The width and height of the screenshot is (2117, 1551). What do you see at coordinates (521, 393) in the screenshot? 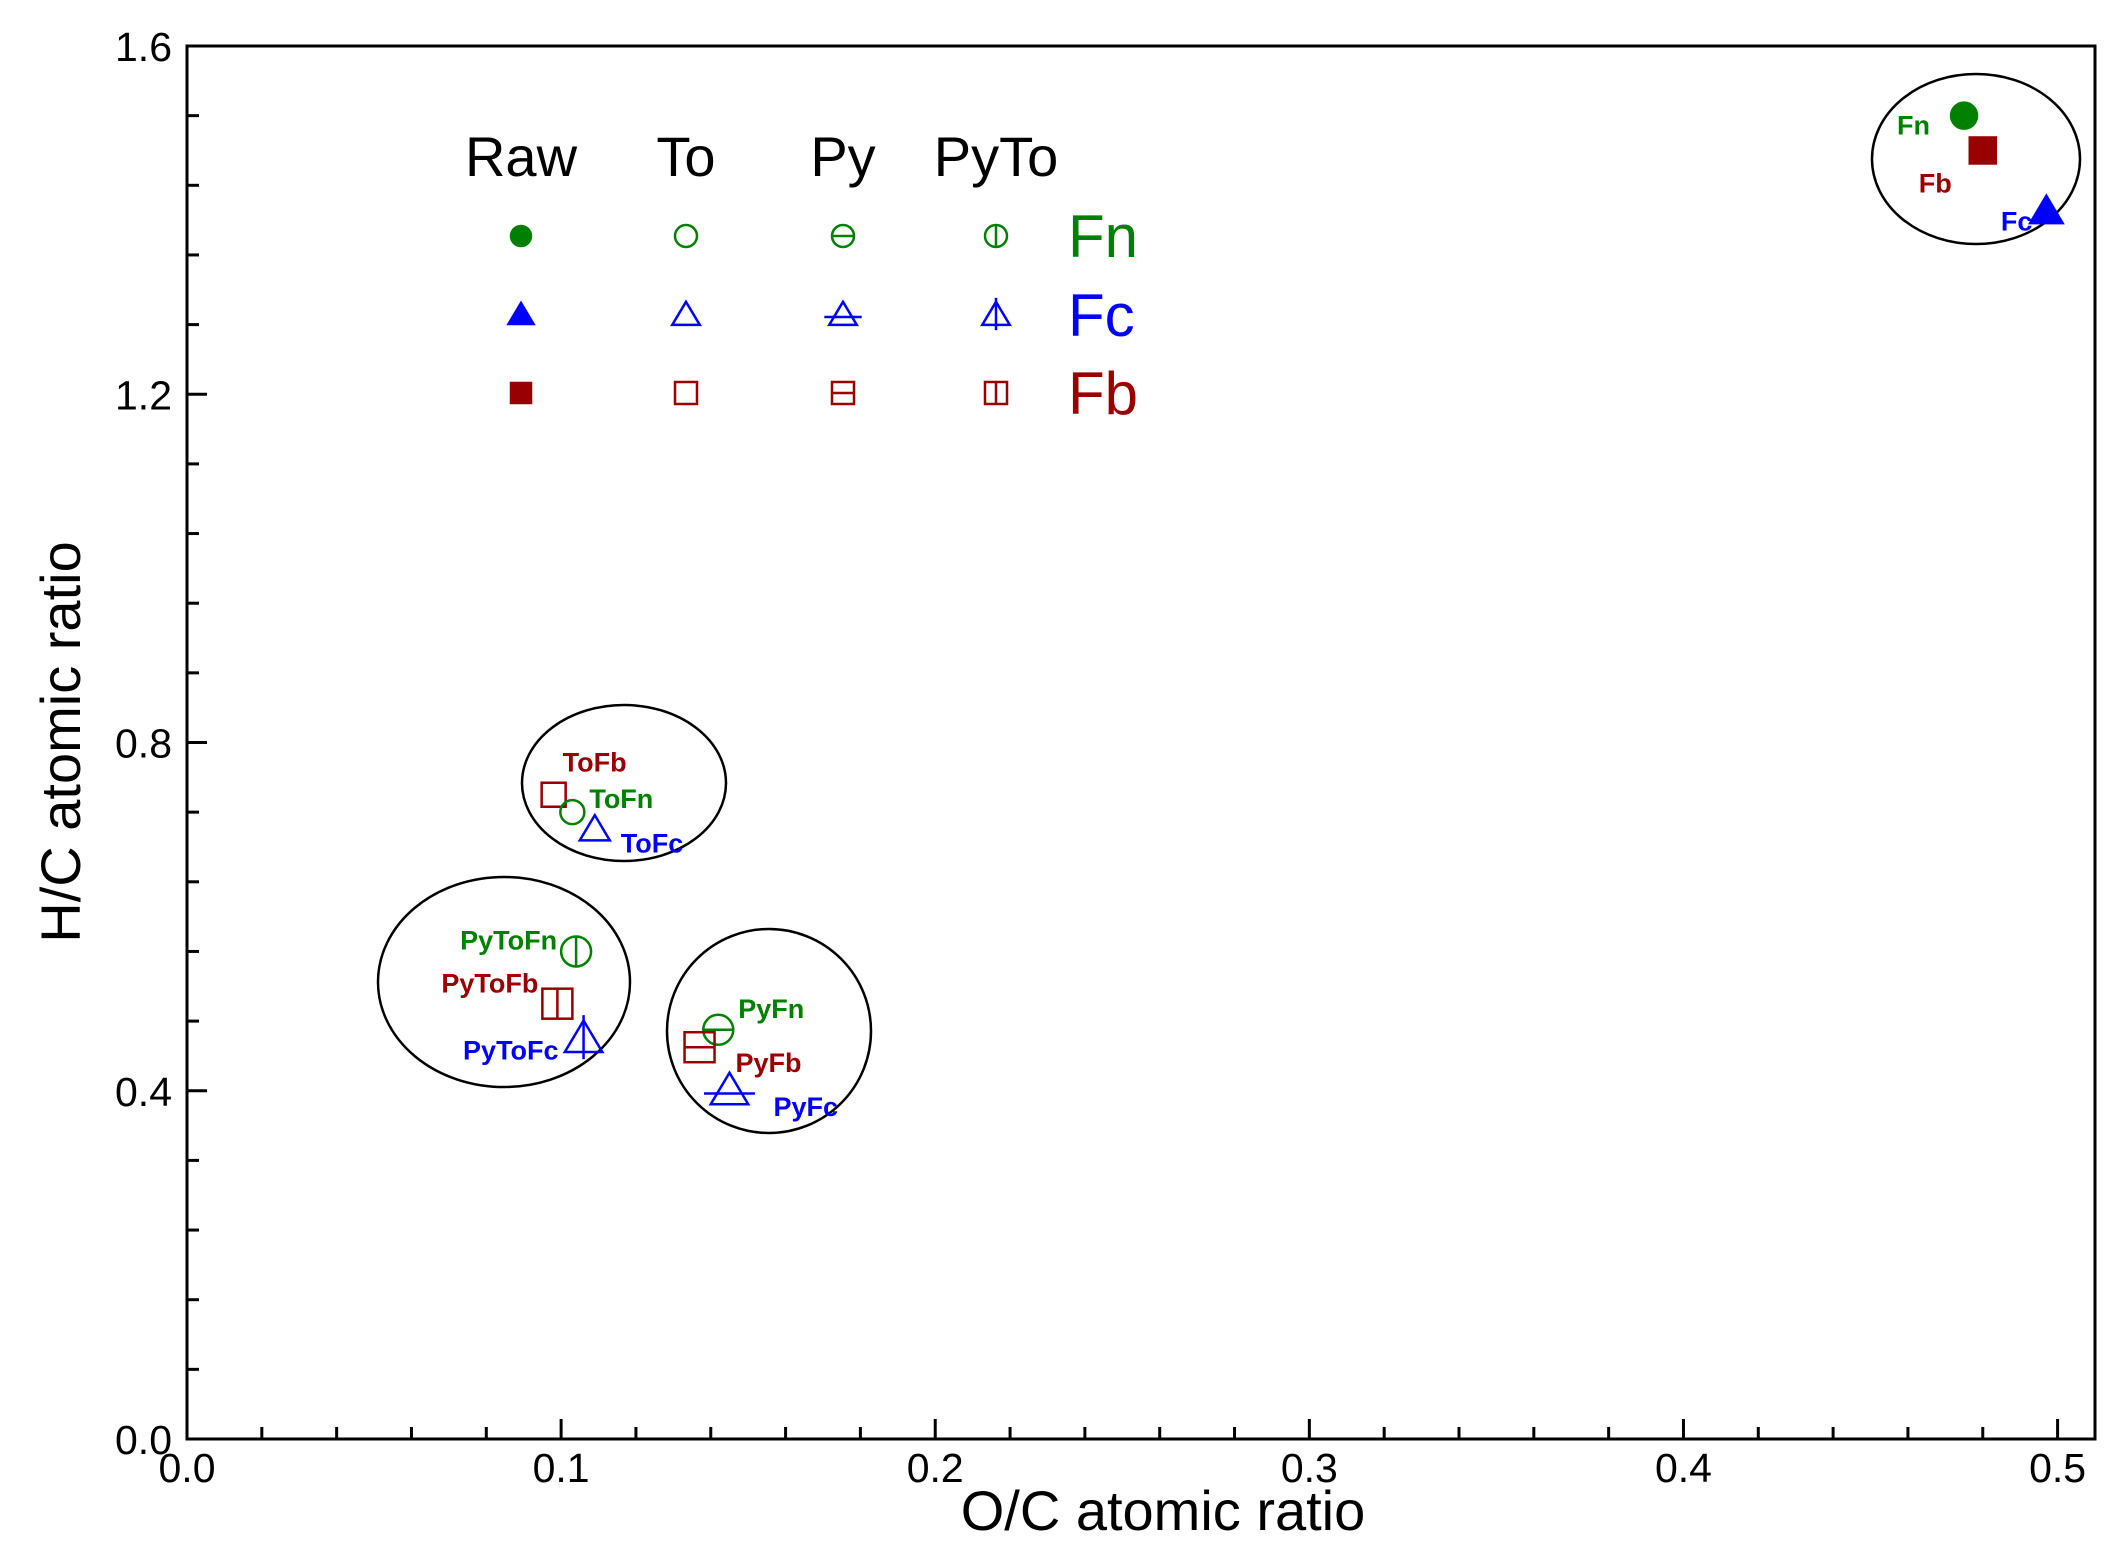
I see `legend-marker-fb-raw` at bounding box center [521, 393].